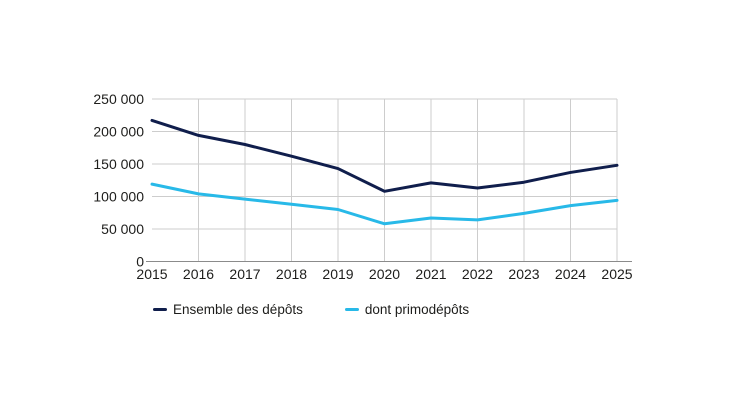 This screenshot has width=730, height=410. Describe the element at coordinates (118, 132) in the screenshot. I see `y-axis-tick-label: 200 000` at that location.